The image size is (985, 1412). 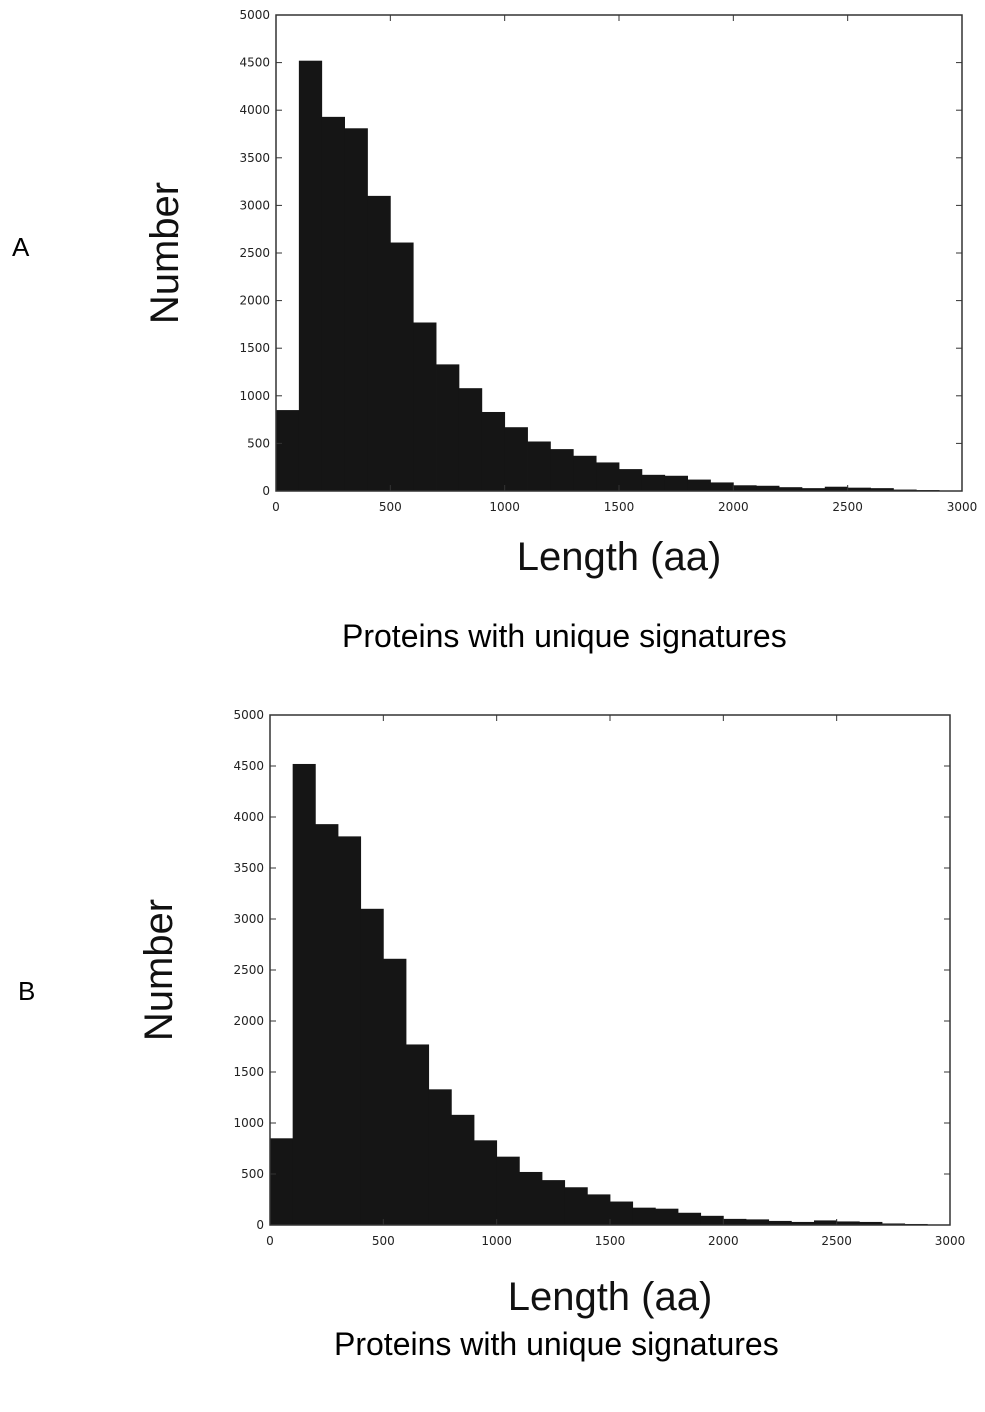 What do you see at coordinates (21, 247) in the screenshot?
I see `panel-letter: A` at bounding box center [21, 247].